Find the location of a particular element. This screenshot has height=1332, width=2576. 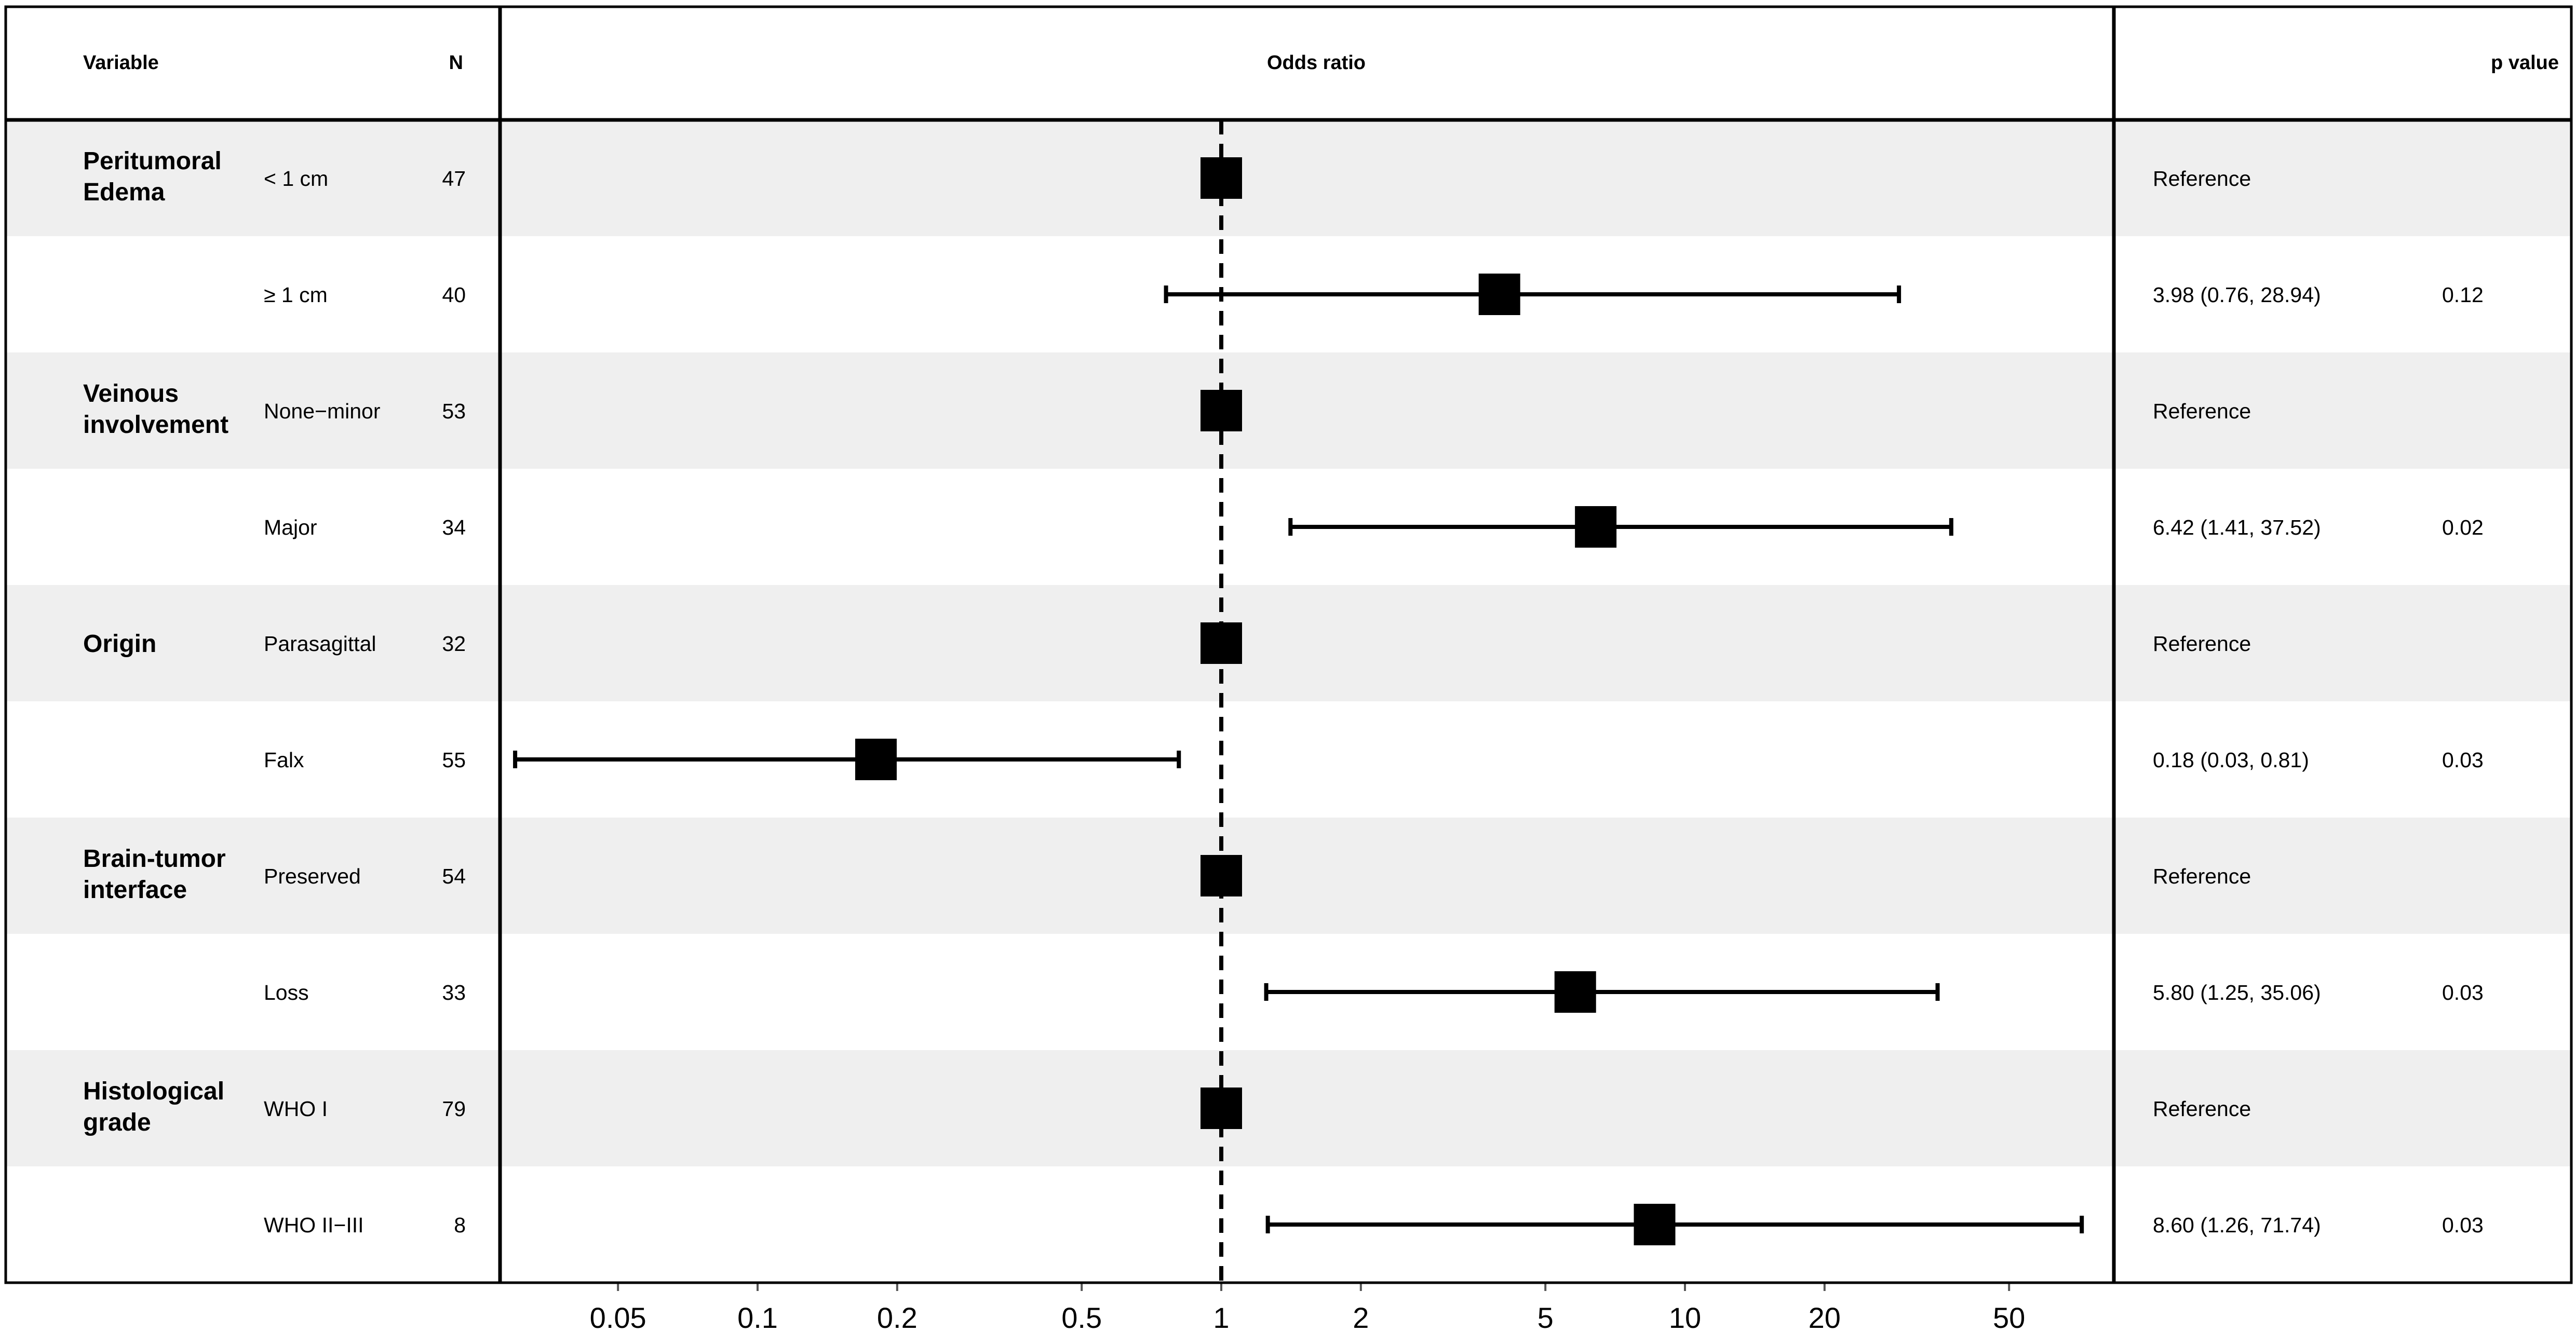

n-value: 54 is located at coordinates (454, 876).